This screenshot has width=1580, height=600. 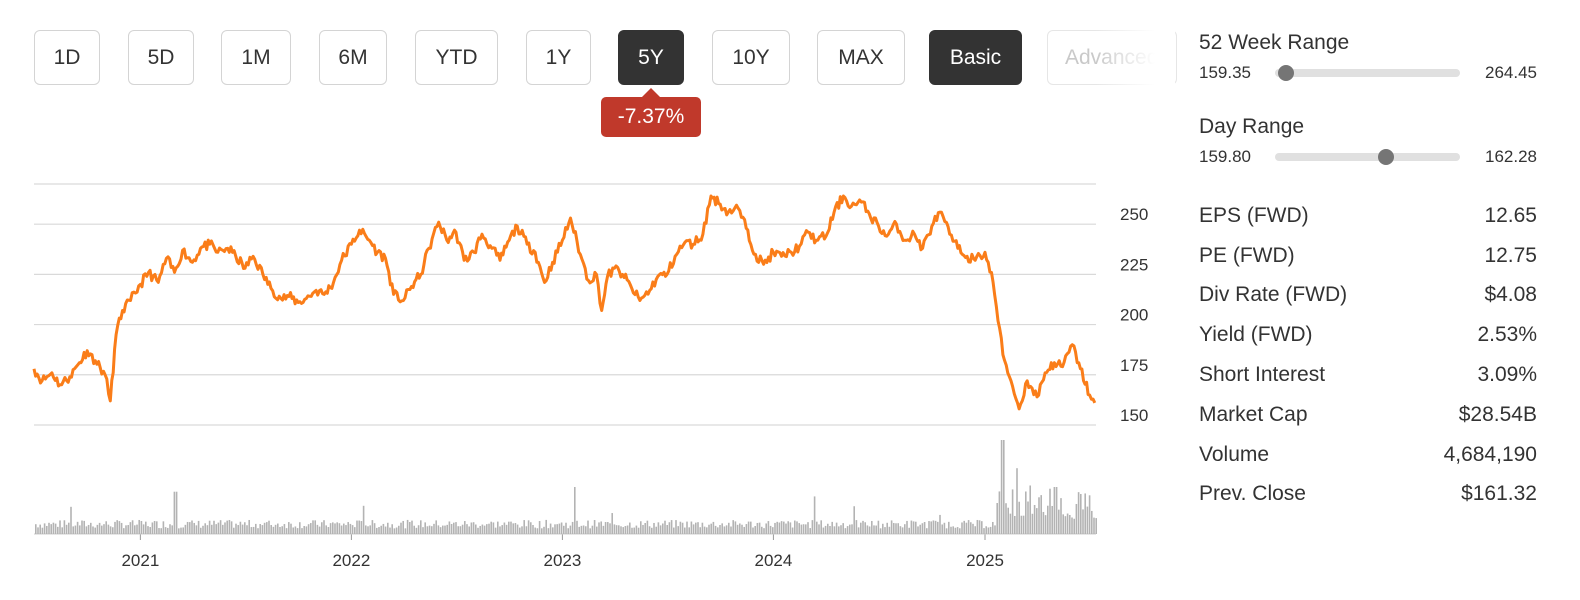 What do you see at coordinates (1367, 73) in the screenshot?
I see `week52-range-track` at bounding box center [1367, 73].